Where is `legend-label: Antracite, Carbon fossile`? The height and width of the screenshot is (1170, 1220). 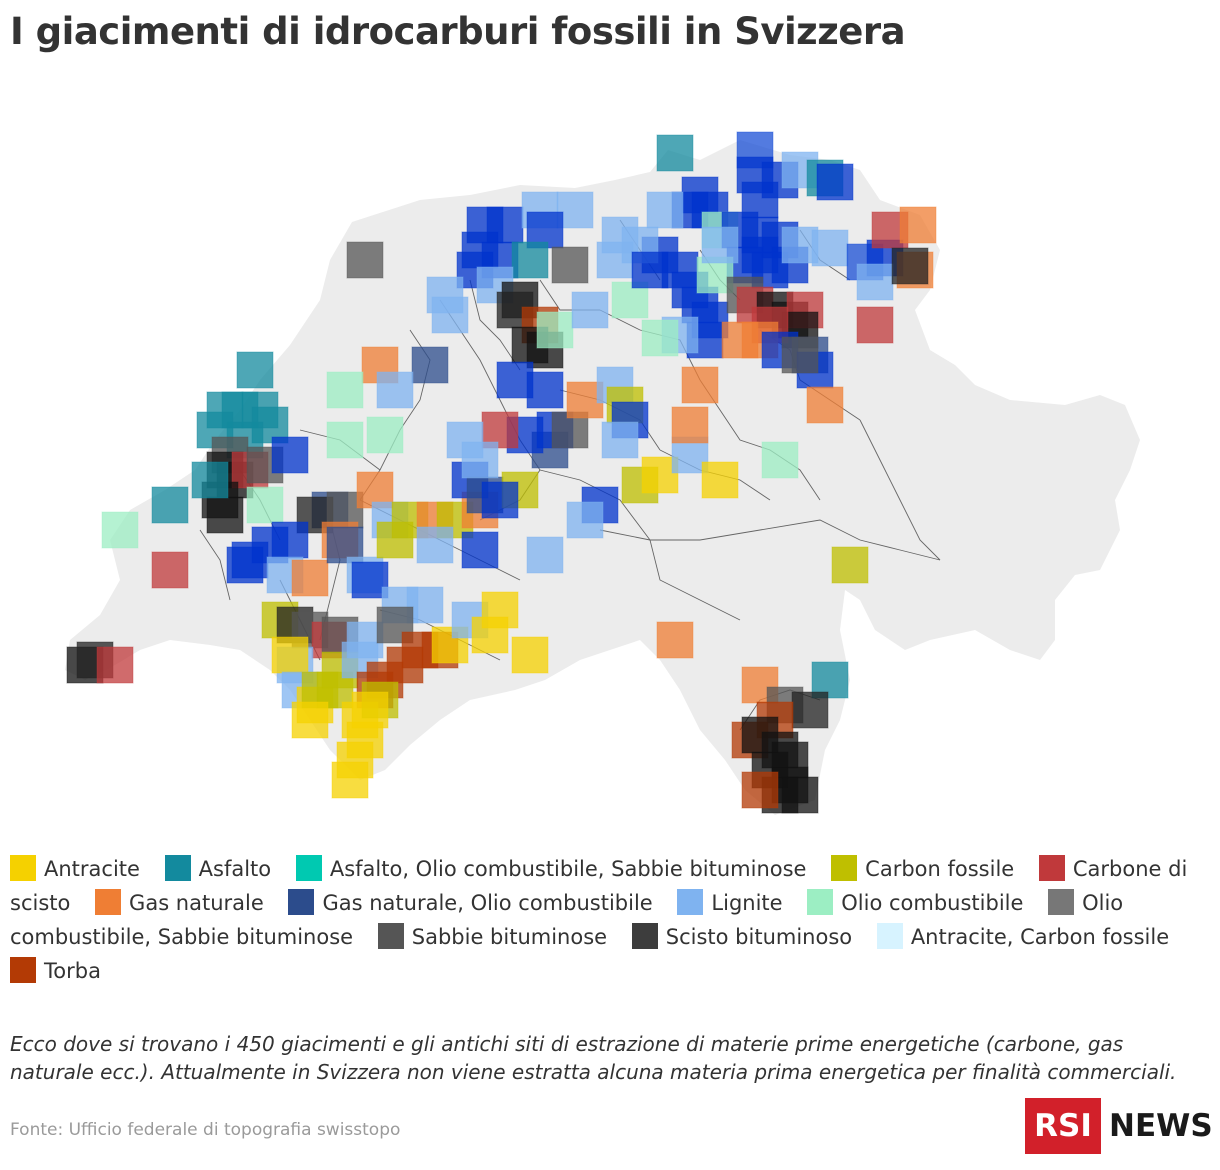
legend-label: Antracite, Carbon fossile is located at coordinates (1040, 937).